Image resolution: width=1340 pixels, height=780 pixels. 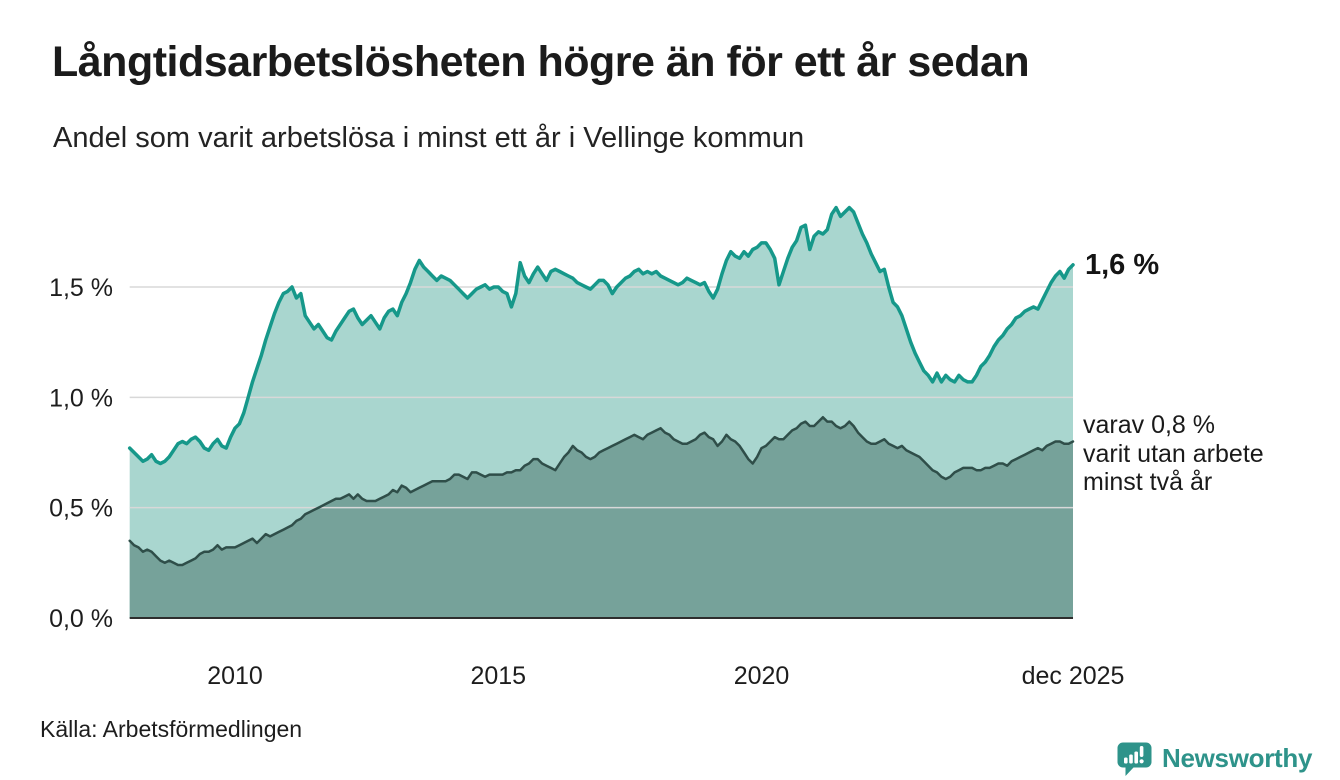 I want to click on logo-bar-chart-glyph, so click(x=1134, y=755).